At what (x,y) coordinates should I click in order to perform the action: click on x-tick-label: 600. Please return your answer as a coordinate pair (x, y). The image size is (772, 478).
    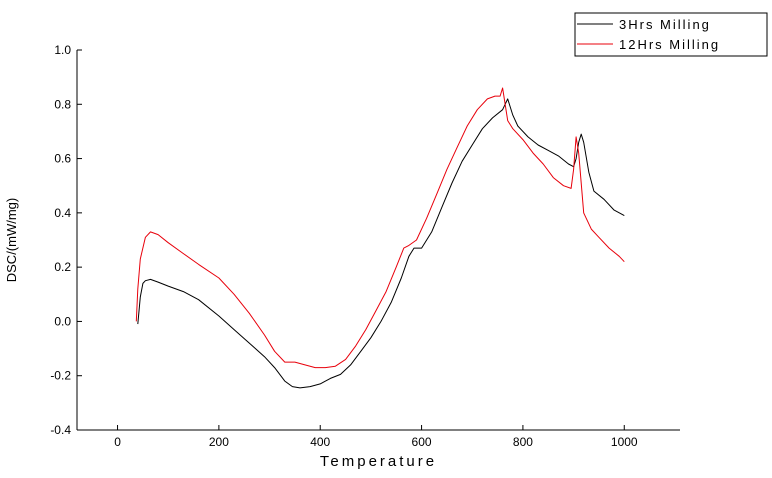
    Looking at the image, I should click on (422, 442).